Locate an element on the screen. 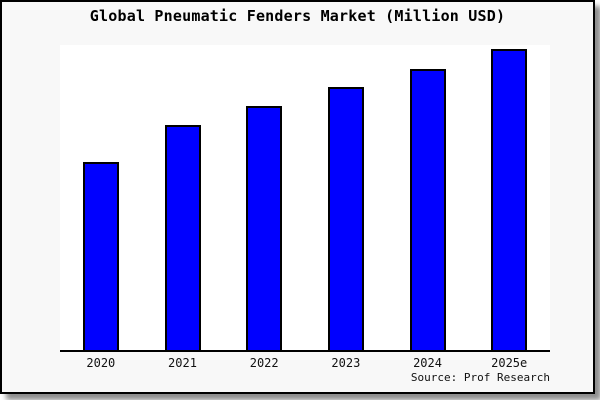  x-axis-labels: 2020 2021 2022 2023 2024 2025e is located at coordinates (305, 363).